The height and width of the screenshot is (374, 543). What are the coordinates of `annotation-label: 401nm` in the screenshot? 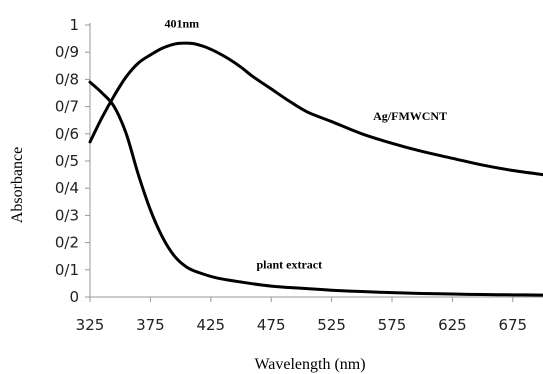 It's located at (181, 24).